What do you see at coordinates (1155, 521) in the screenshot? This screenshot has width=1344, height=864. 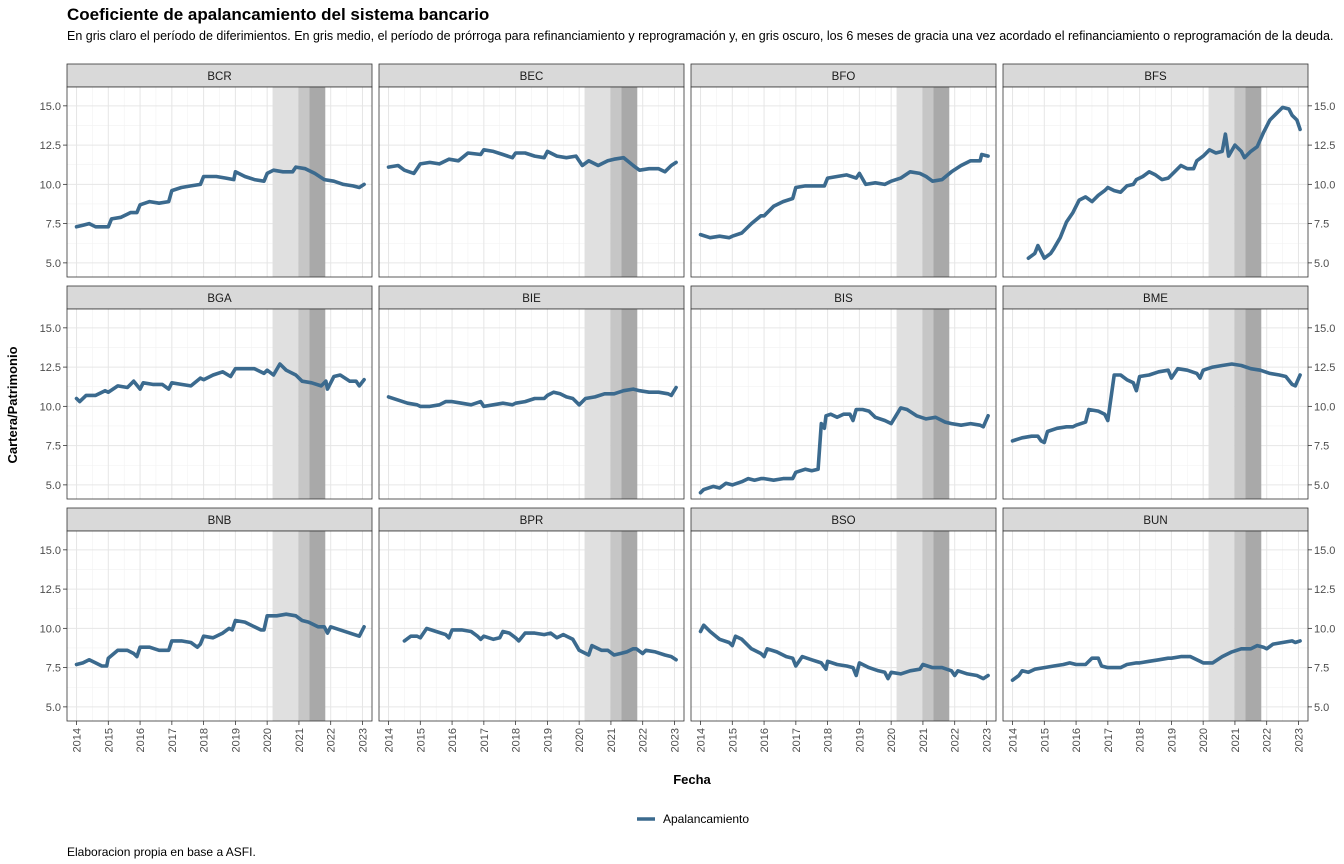 I see `panel-strip-label: BUN` at bounding box center [1155, 521].